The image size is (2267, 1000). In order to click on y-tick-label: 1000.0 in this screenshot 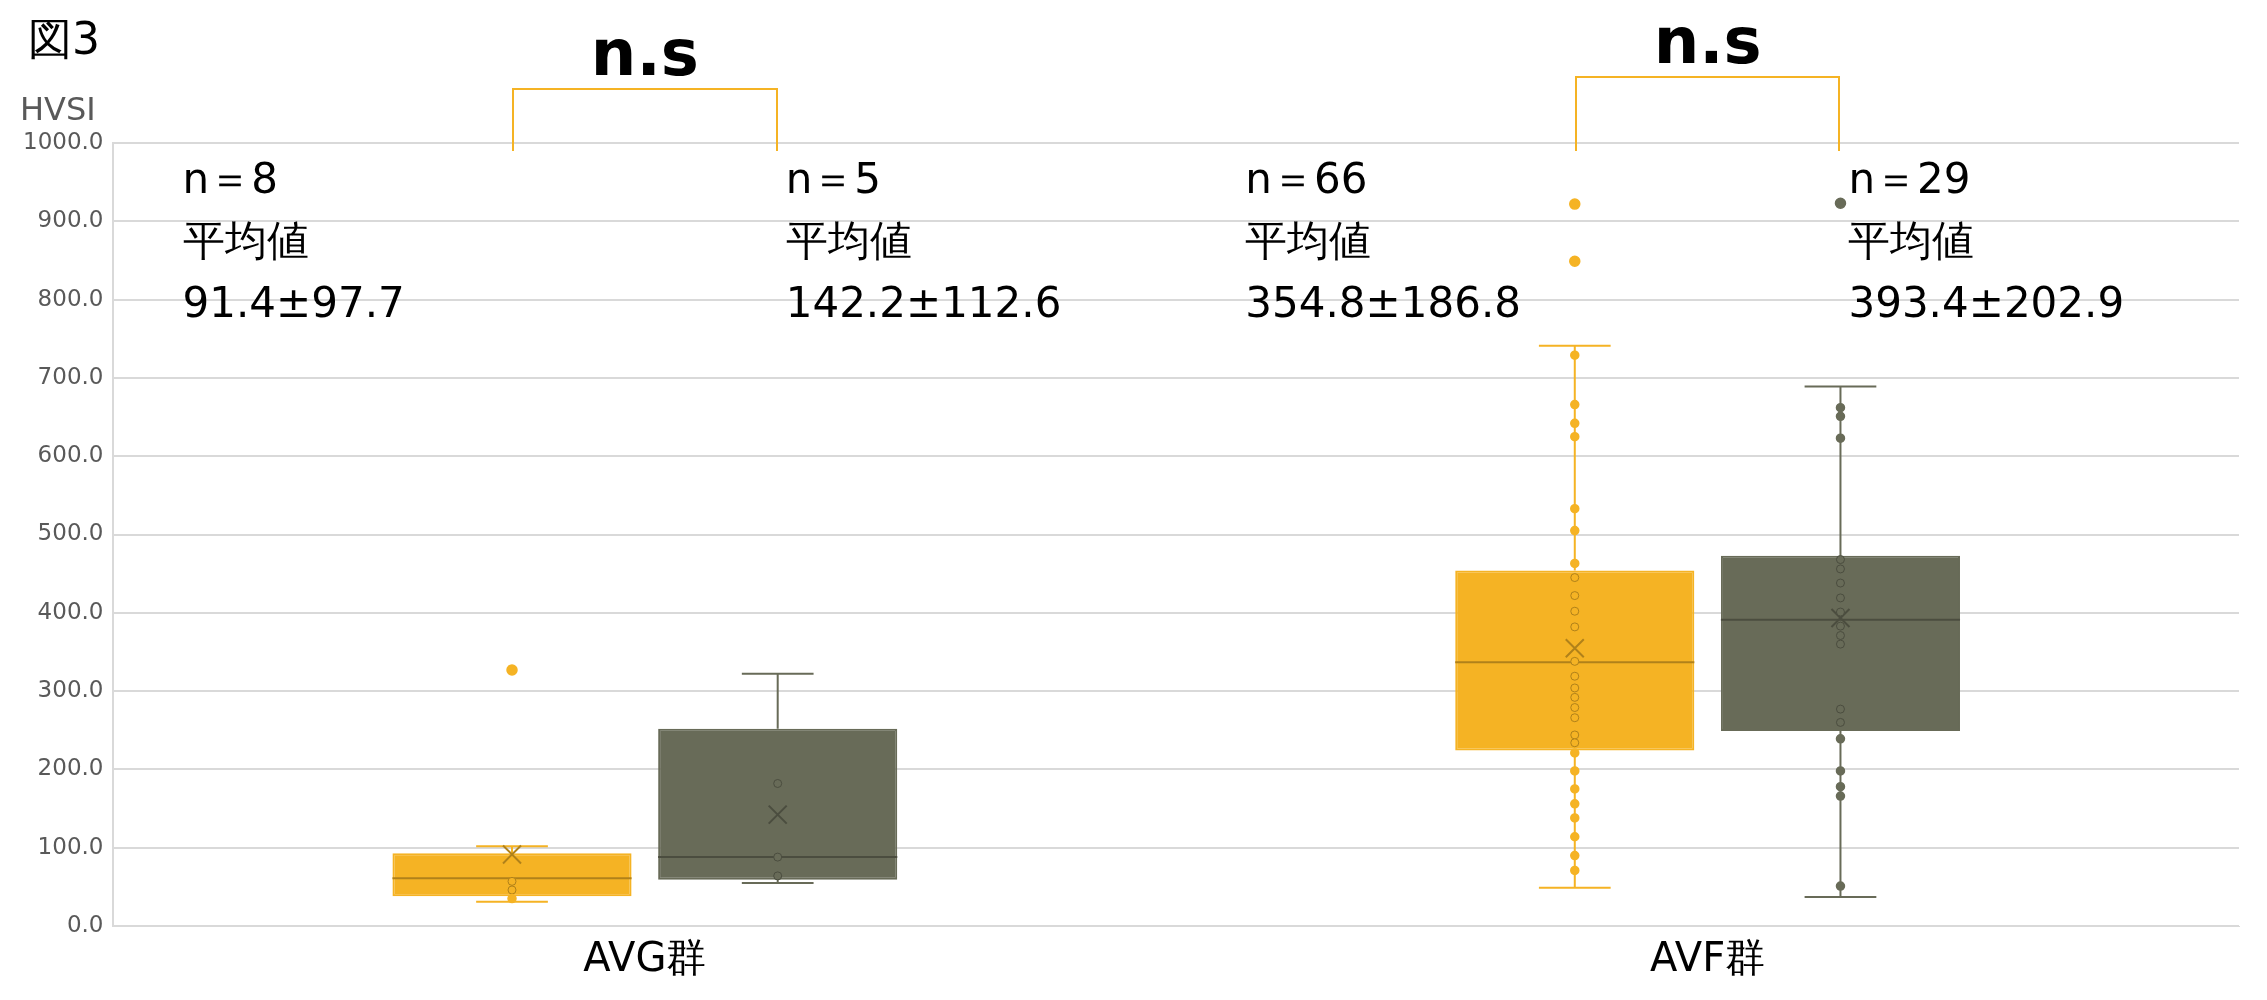, I will do `click(63, 140)`.